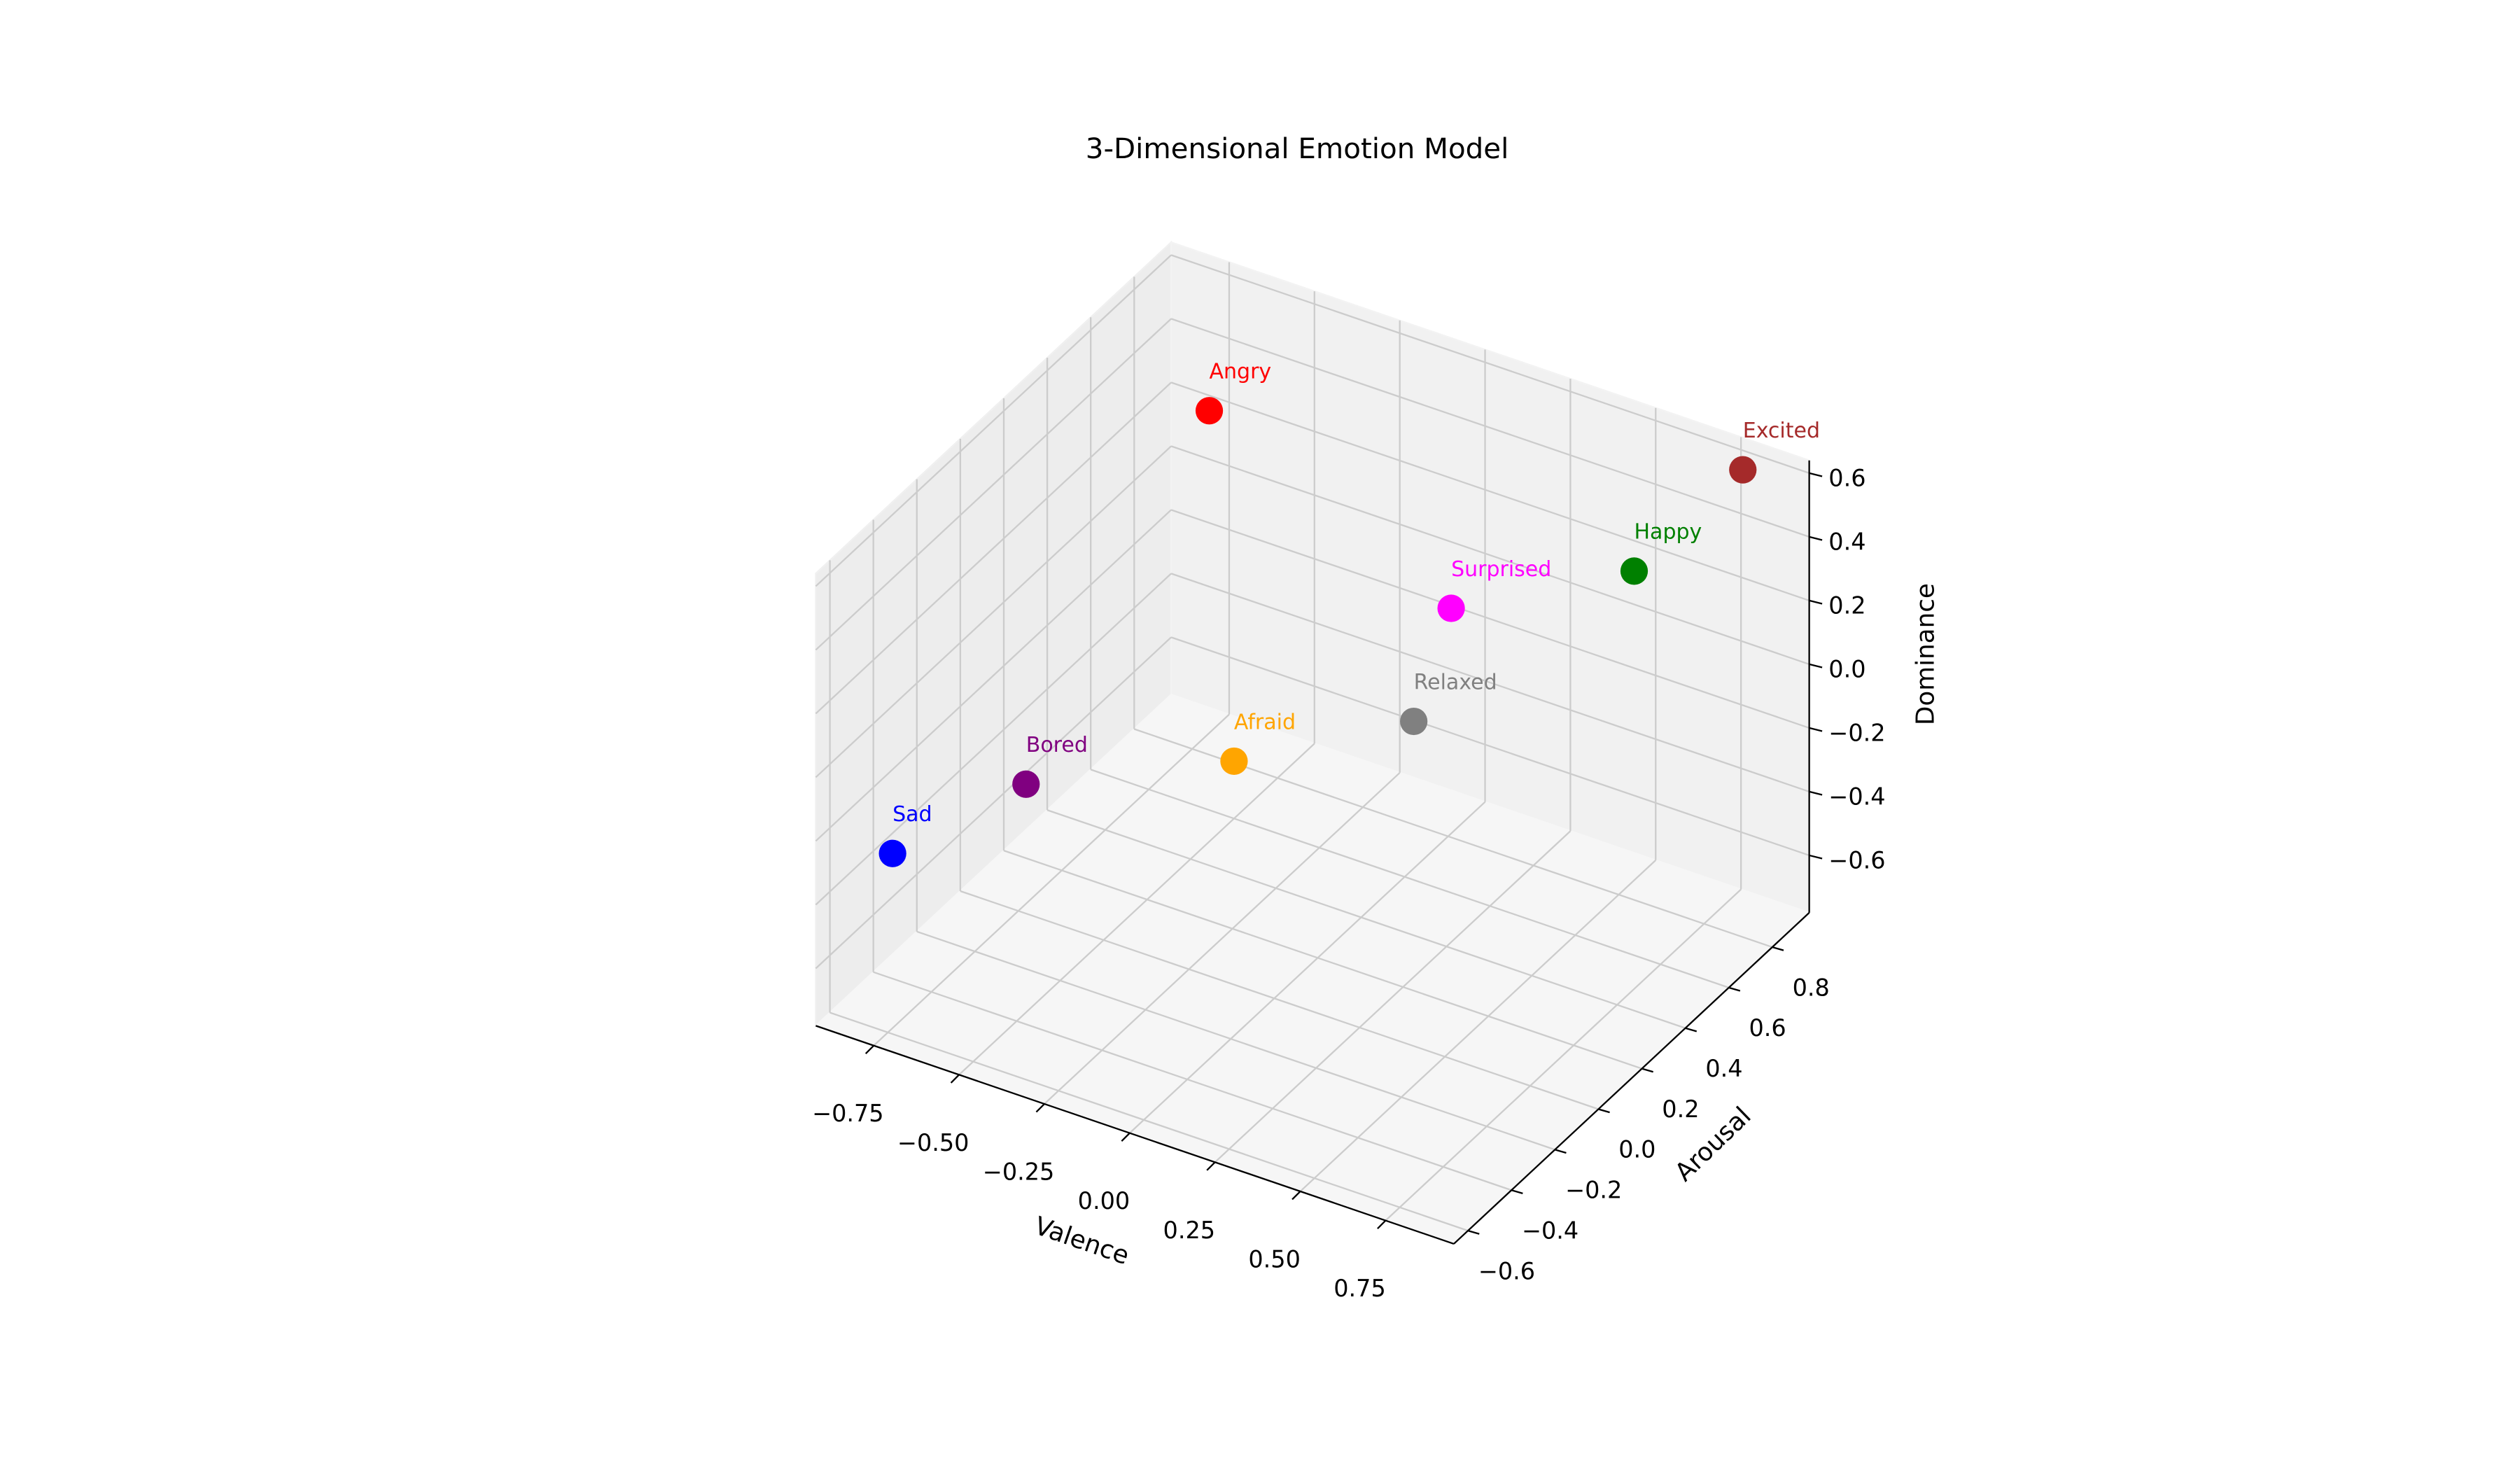  I want to click on y-tick-label: −0.4, so click(1550, 1230).